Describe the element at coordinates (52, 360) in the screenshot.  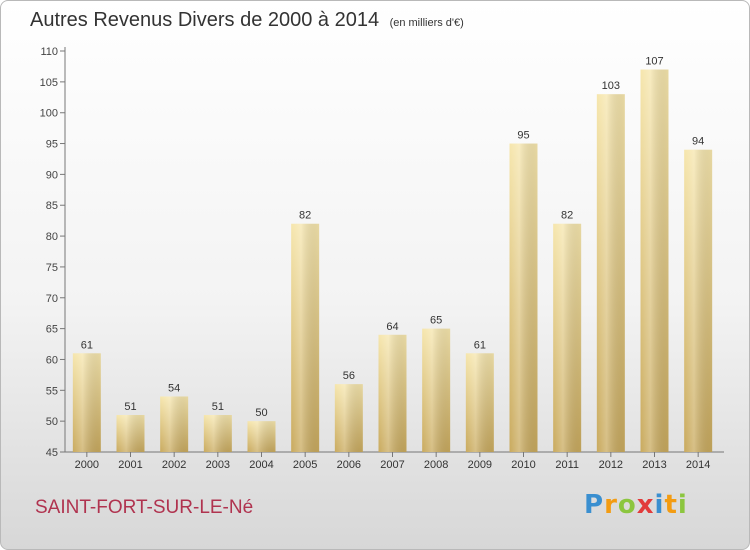
I see `y-tick-label: 60` at that location.